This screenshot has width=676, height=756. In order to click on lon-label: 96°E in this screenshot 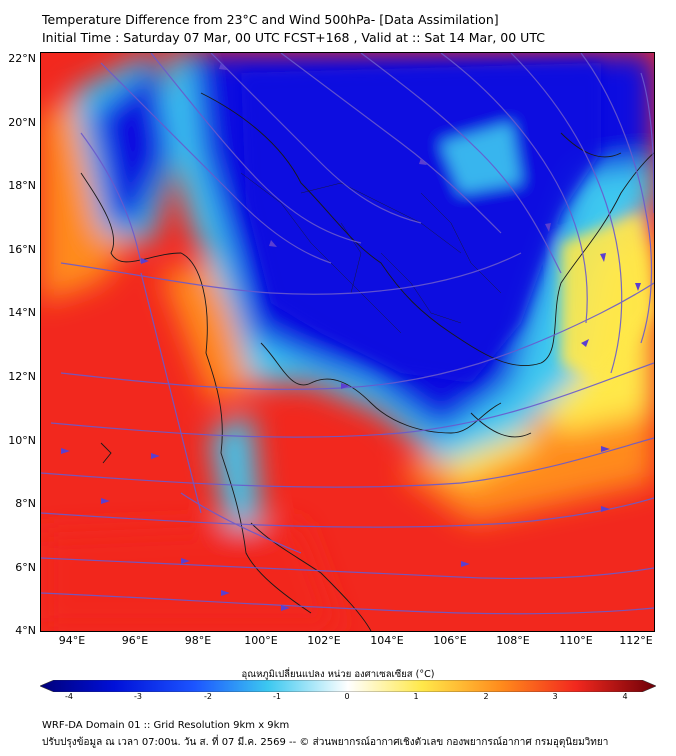, I will do `click(135, 640)`.